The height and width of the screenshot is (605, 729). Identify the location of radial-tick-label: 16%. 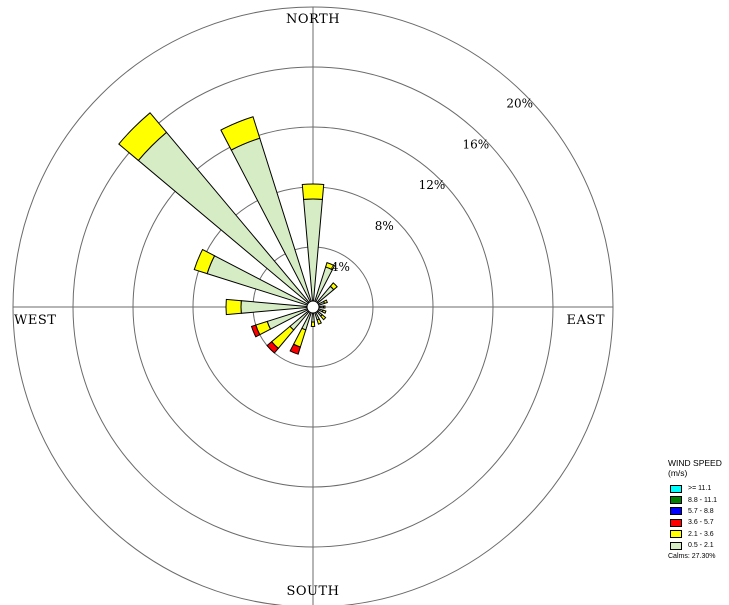
(476, 144).